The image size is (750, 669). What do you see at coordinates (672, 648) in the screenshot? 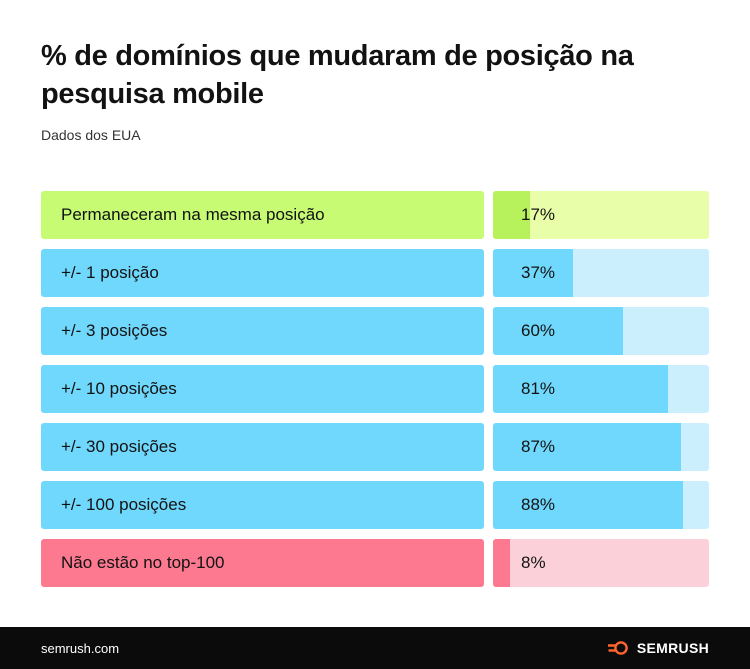
I see `brand-name: SEMRUSH` at bounding box center [672, 648].